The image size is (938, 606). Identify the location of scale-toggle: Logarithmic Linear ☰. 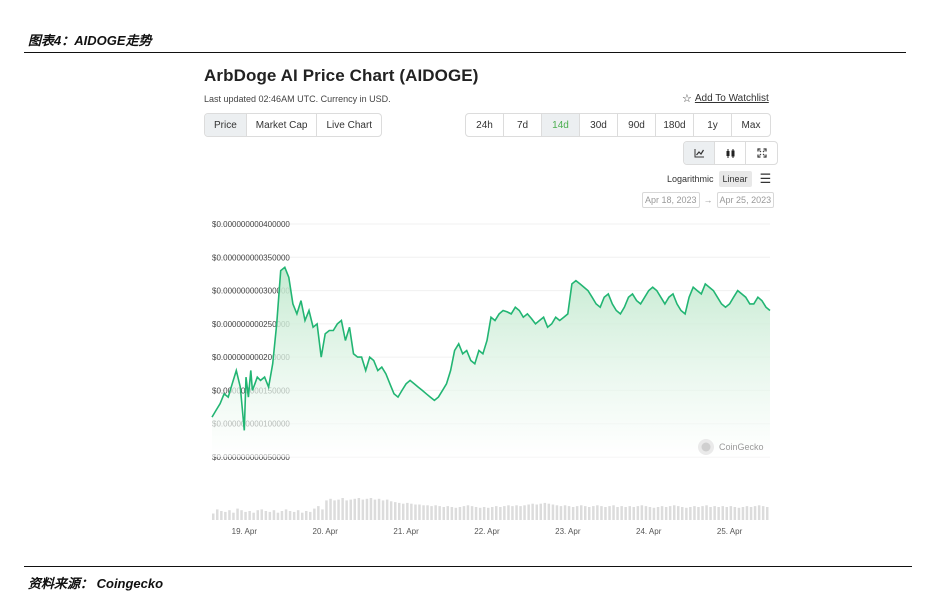
(719, 179).